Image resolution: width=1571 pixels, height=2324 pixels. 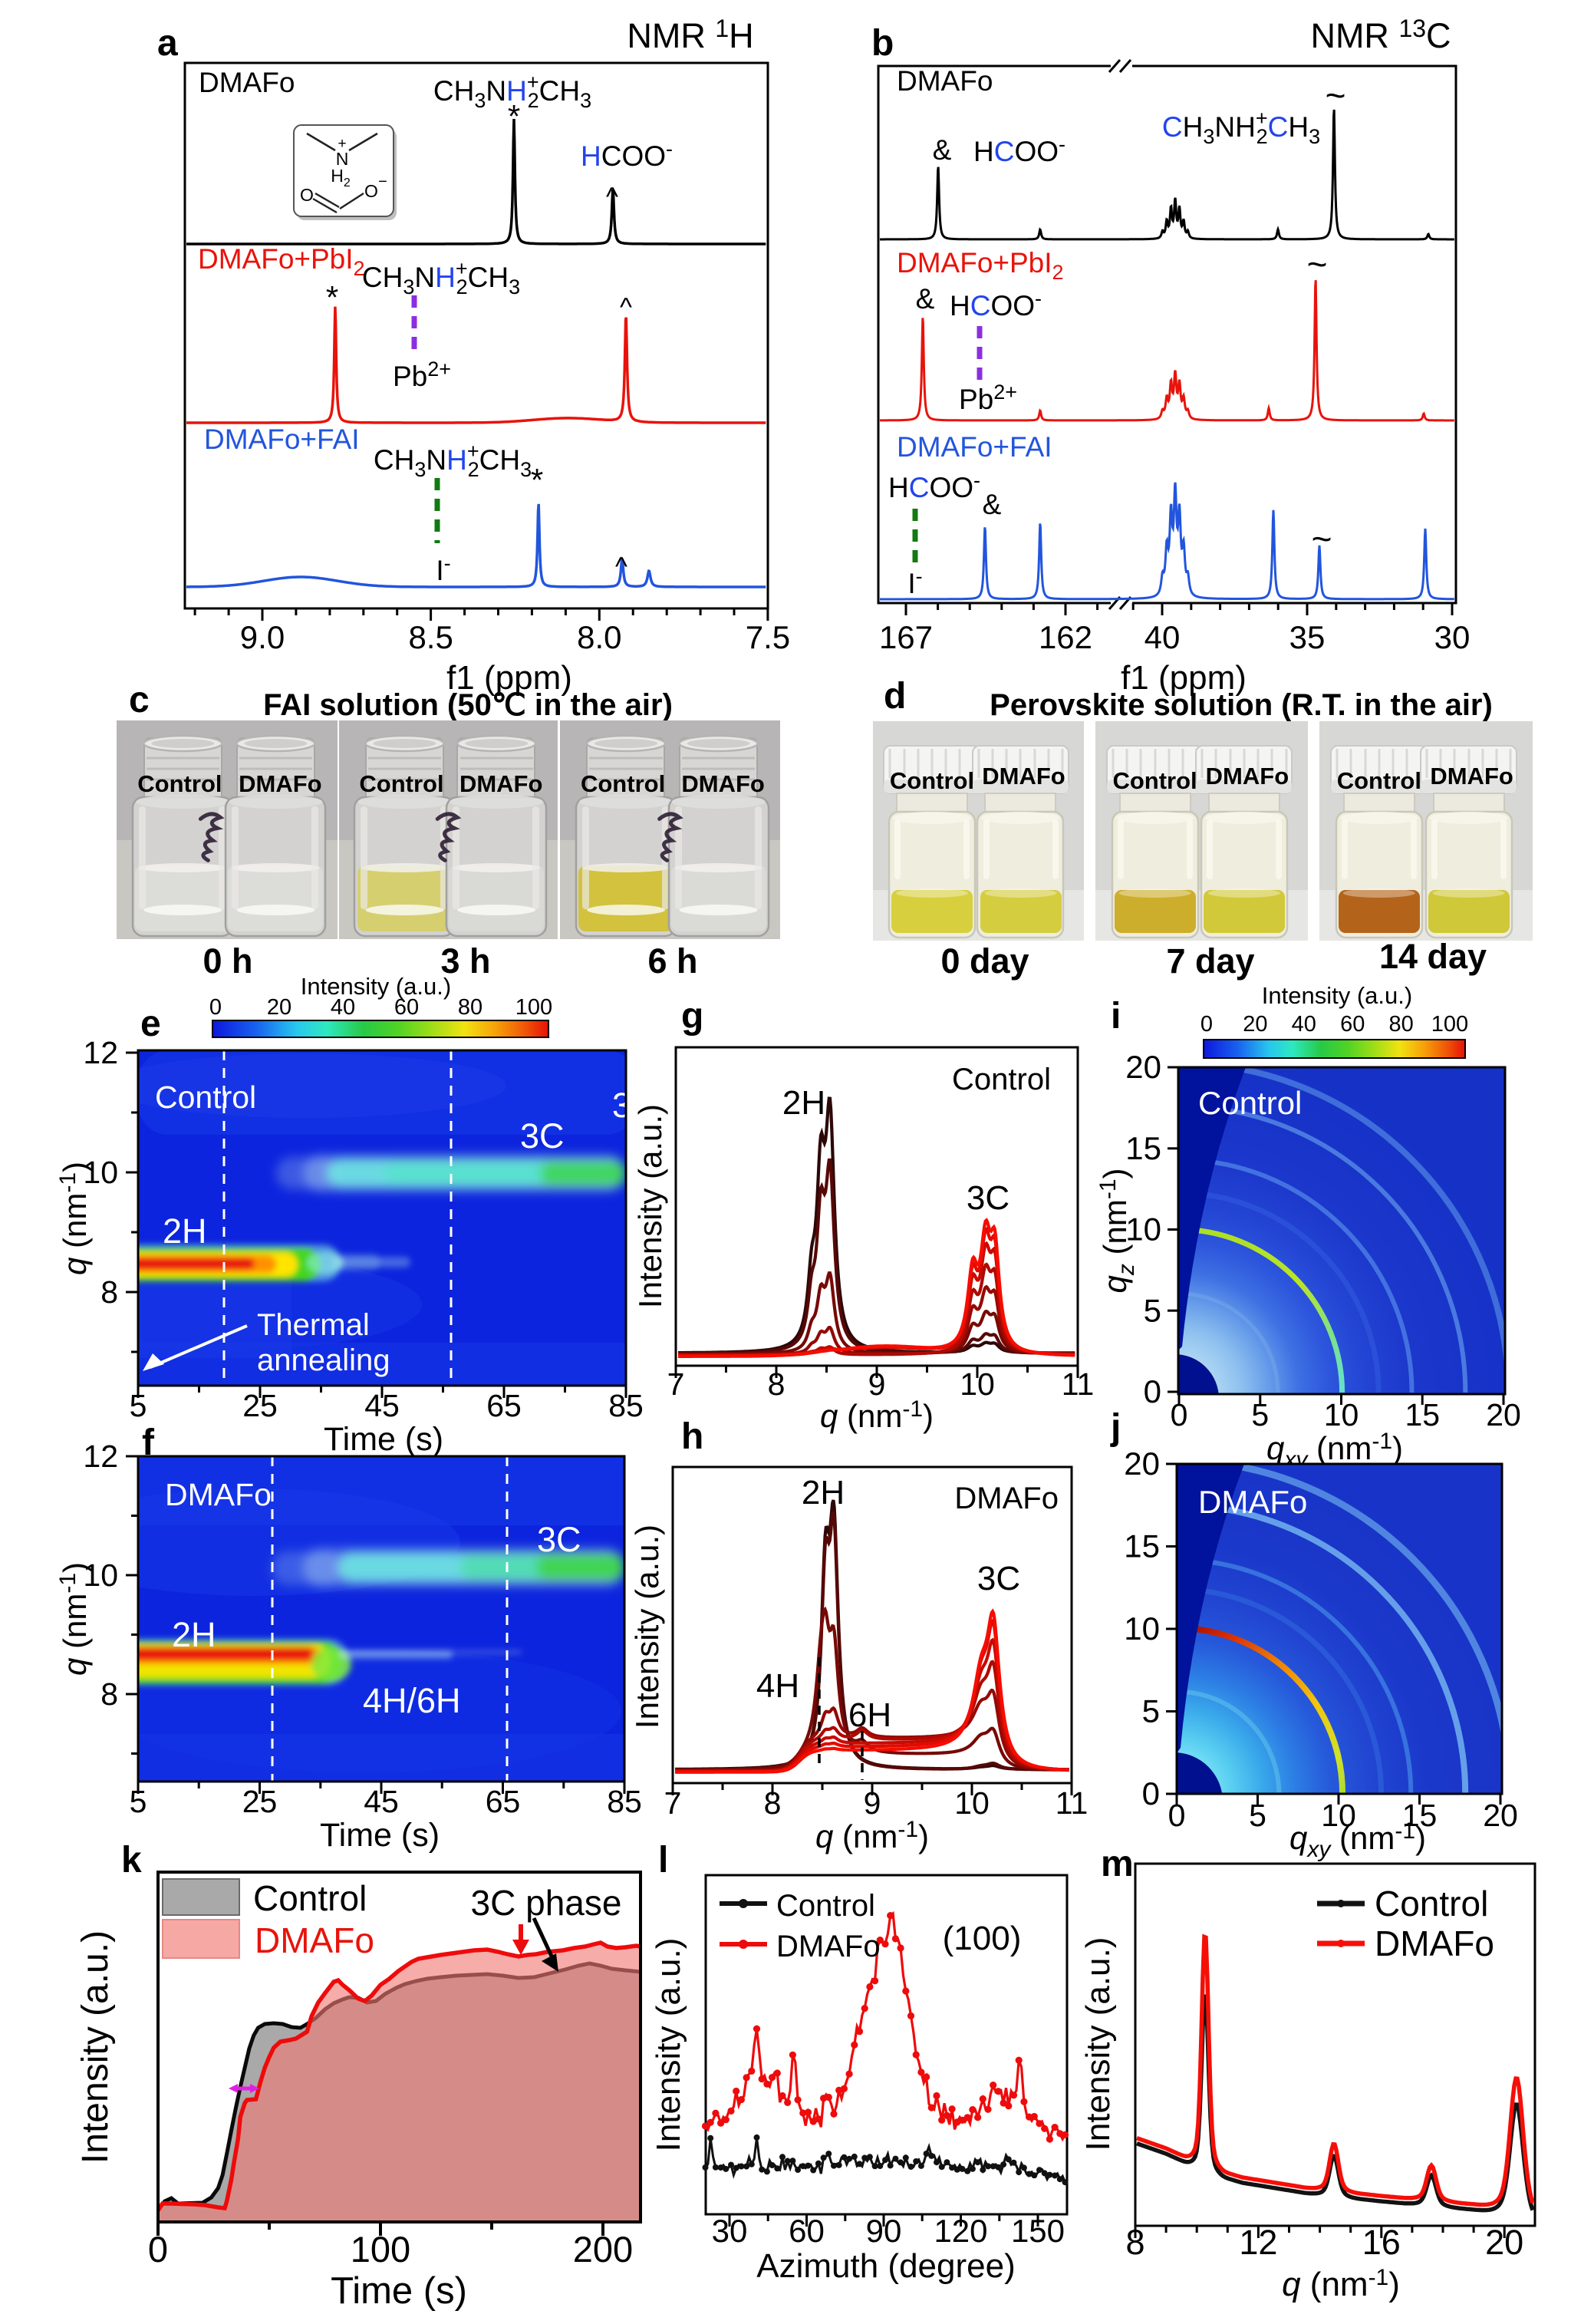 What do you see at coordinates (342, 159) in the screenshot?
I see `svg-text: N` at bounding box center [342, 159].